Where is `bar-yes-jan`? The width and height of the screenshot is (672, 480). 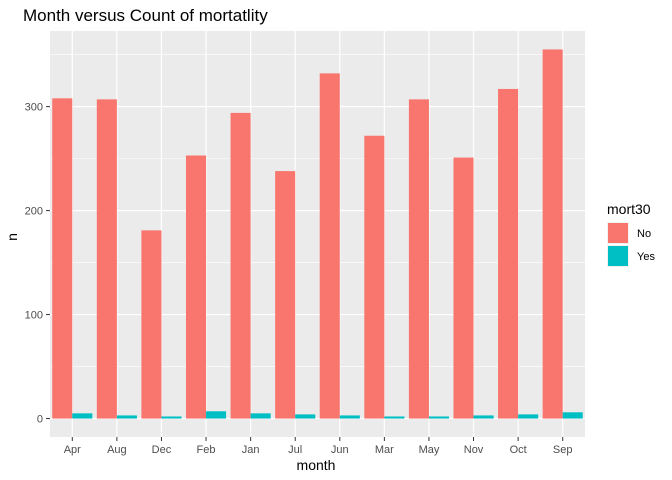
bar-yes-jan is located at coordinates (260, 416).